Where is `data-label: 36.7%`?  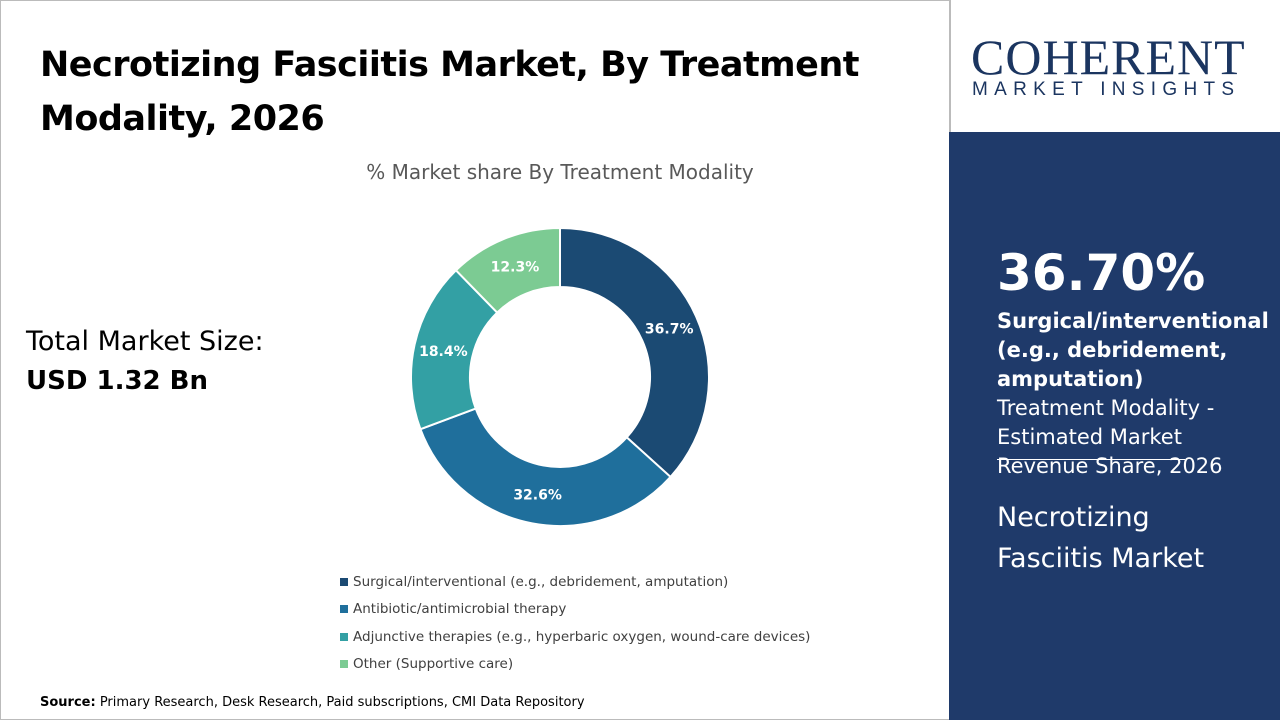 data-label: 36.7% is located at coordinates (669, 330).